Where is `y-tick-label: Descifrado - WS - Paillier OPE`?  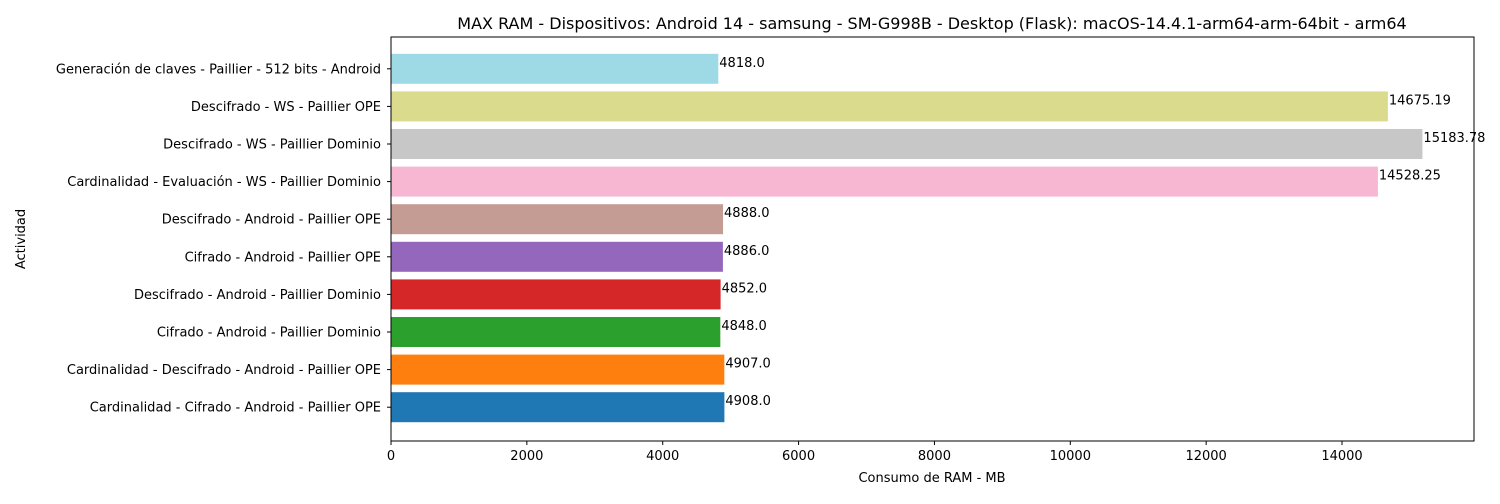
y-tick-label: Descifrado - WS - Paillier OPE is located at coordinates (286, 107).